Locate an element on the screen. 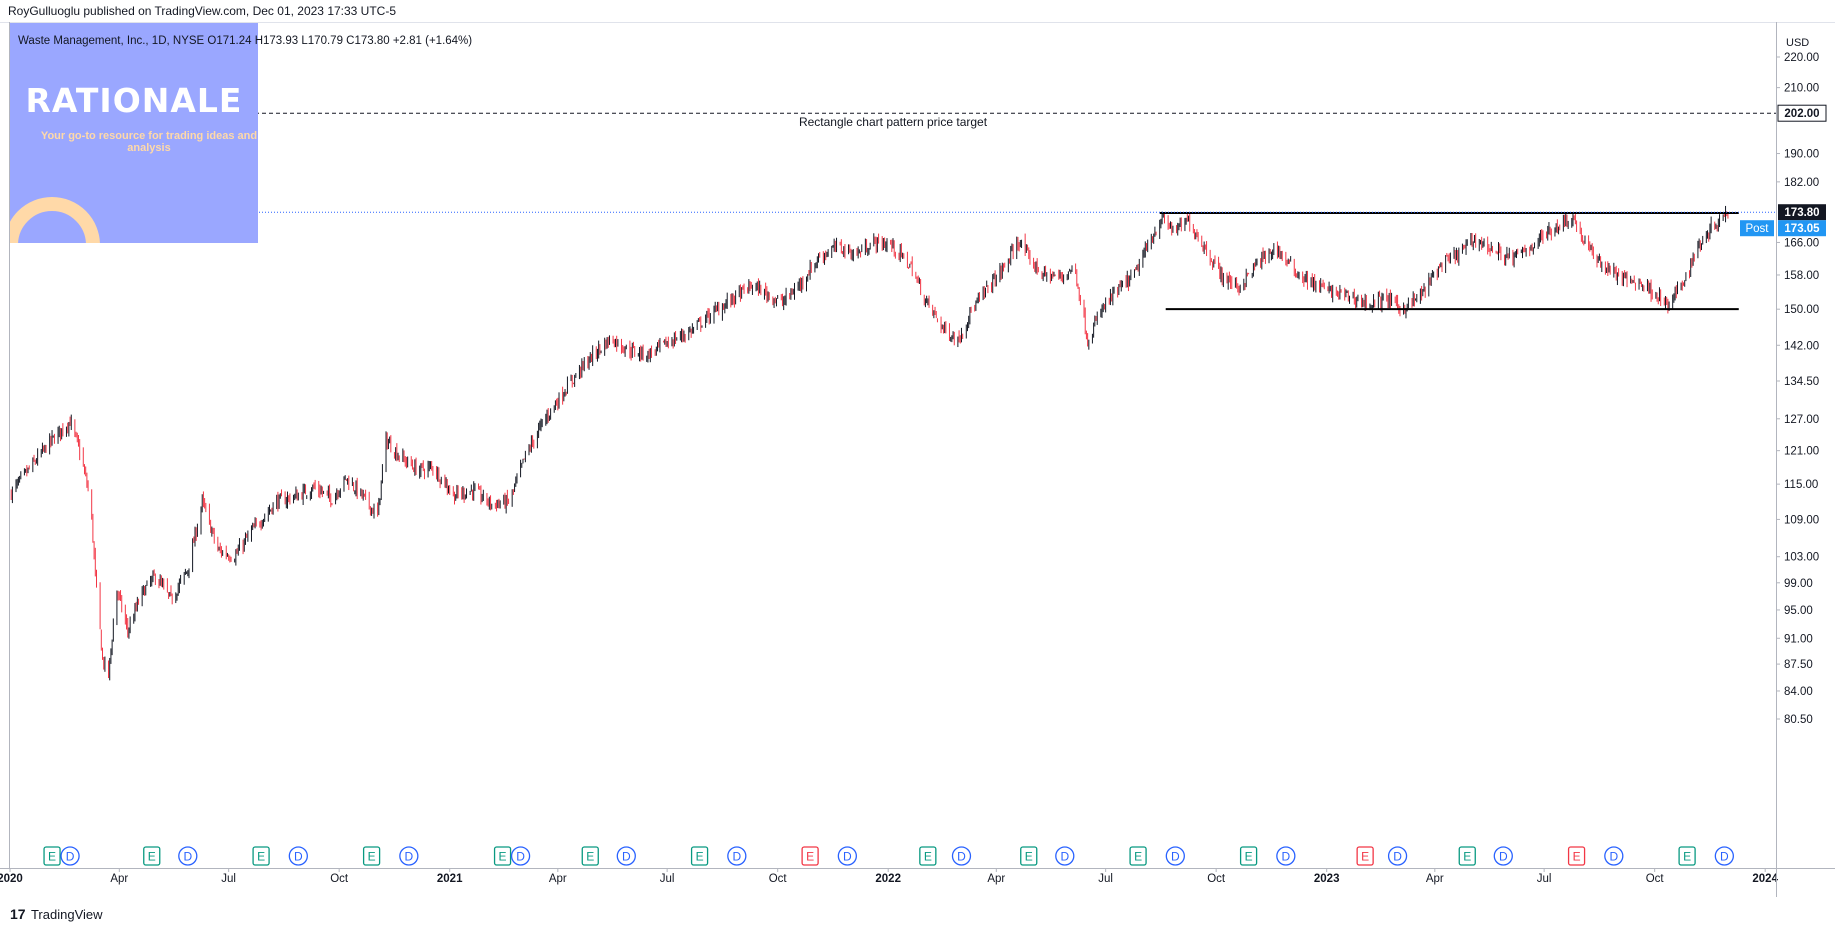 Image resolution: width=1835 pixels, height=931 pixels. x-tick-label: 2022 is located at coordinates (888, 879).